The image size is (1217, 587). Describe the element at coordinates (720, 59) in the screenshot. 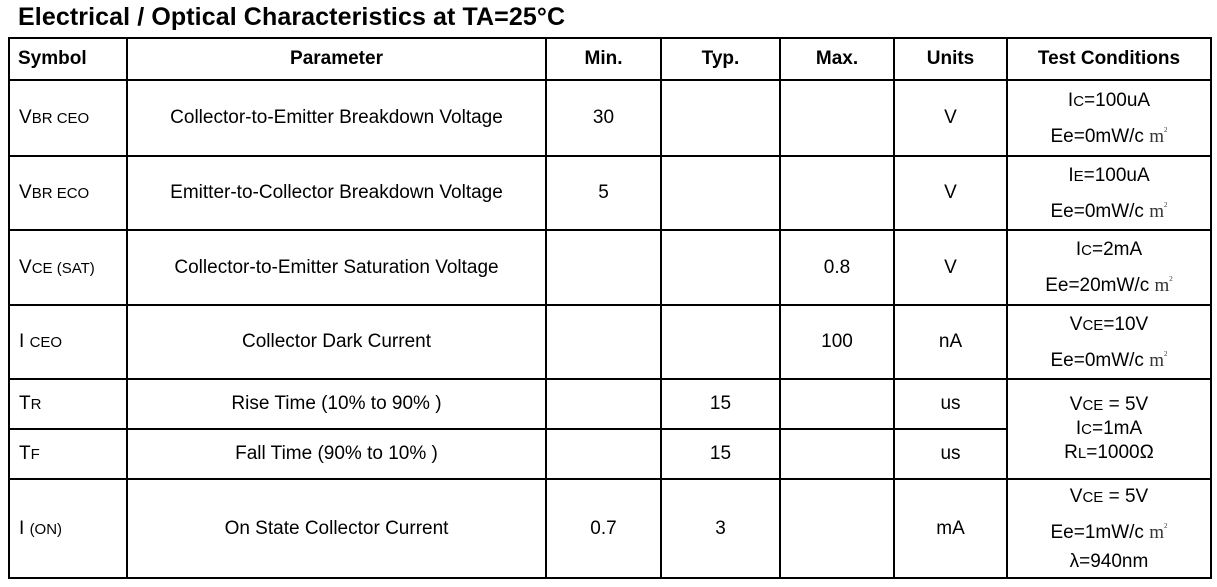

I see `header-typ: Typ.` at that location.